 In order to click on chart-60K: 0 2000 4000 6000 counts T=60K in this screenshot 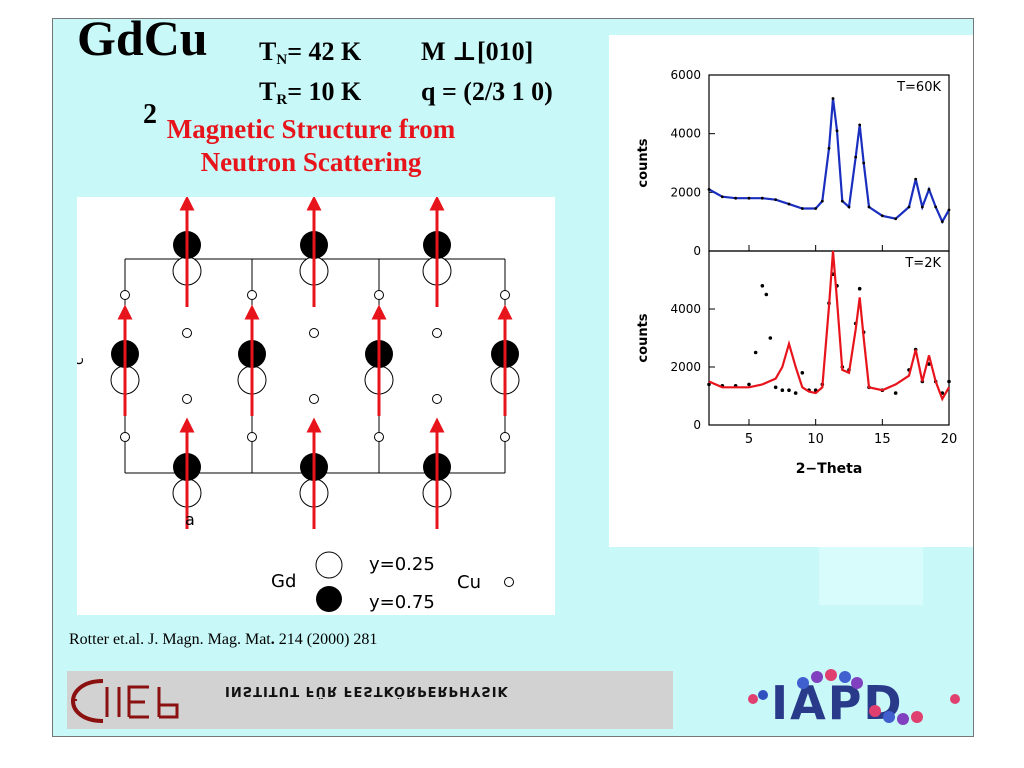, I will do `click(793, 163)`.